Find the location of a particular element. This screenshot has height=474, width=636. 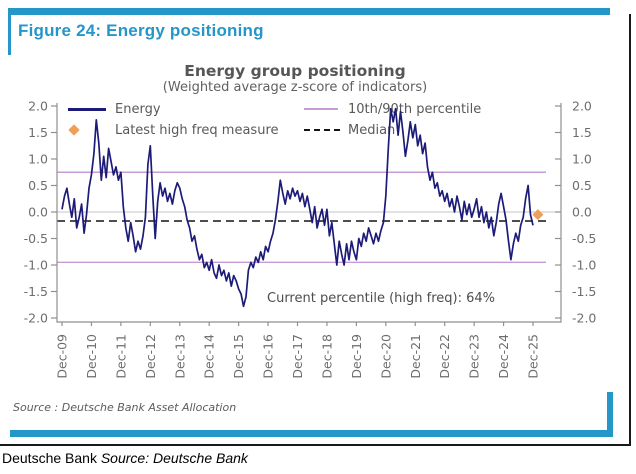

legend-label-percentile: 10th/90th percentile is located at coordinates (415, 109).